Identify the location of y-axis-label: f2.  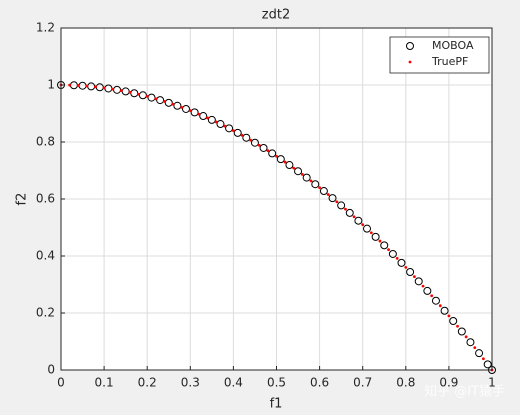
(22, 199).